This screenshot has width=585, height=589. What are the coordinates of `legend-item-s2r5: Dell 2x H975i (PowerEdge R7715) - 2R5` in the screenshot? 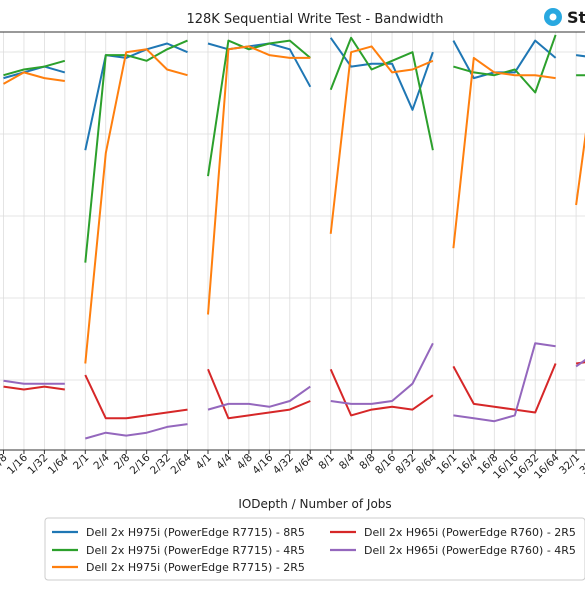 It's located at (178, 567).